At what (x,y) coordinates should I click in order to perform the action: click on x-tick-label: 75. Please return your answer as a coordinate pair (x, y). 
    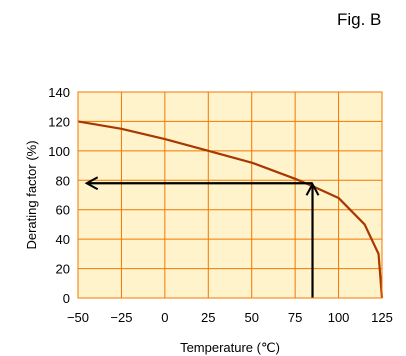
    Looking at the image, I should click on (295, 317).